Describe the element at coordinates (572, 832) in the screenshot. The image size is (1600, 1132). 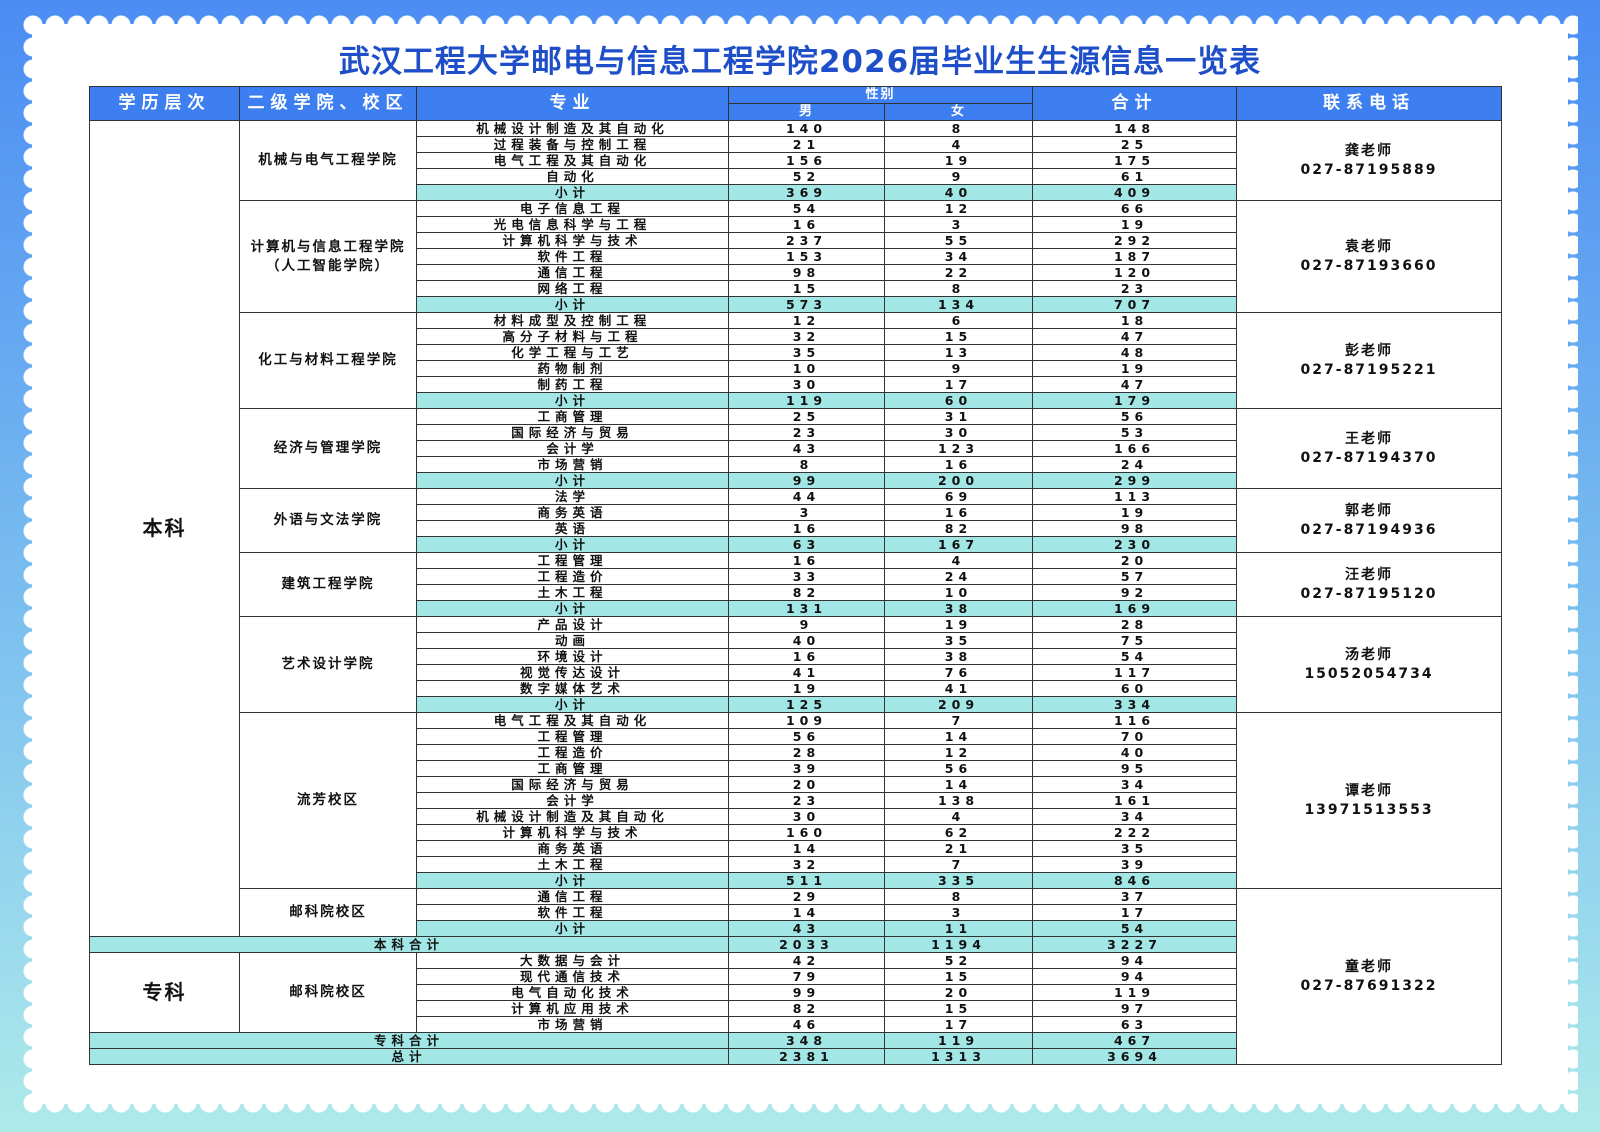
I see `major-cell: 计算机科学与技术` at that location.